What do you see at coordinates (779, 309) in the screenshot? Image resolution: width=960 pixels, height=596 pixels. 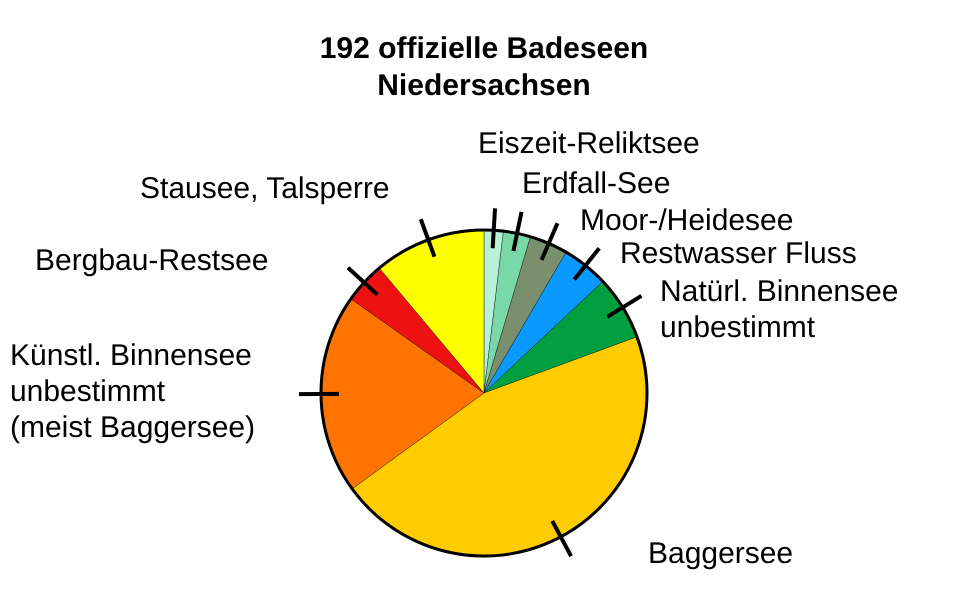 I see `slice-label: Natürl. Binnensee unbestimmt` at bounding box center [779, 309].